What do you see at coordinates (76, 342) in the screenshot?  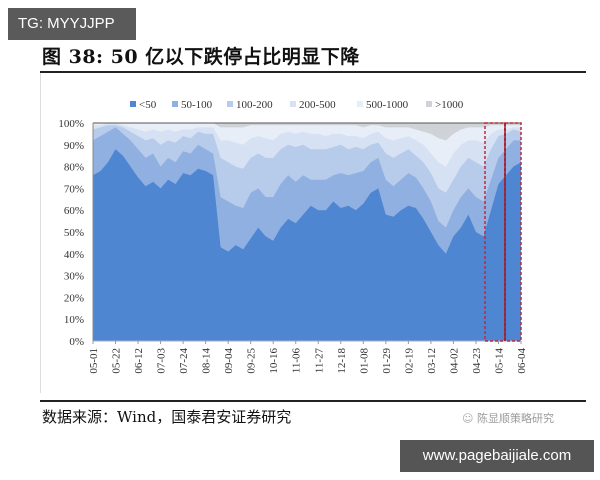 I see `svg-text: 0%` at bounding box center [76, 342].